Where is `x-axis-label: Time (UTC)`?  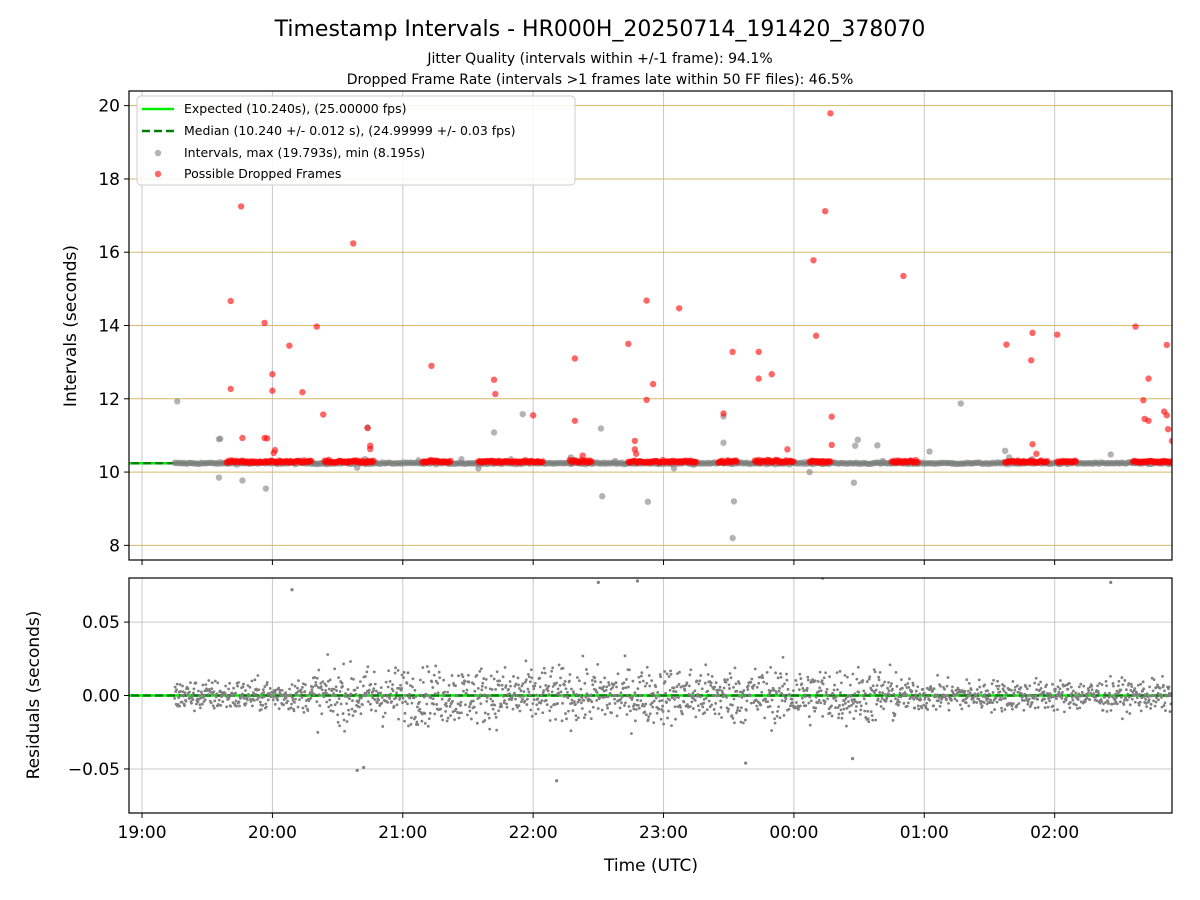
x-axis-label: Time (UTC) is located at coordinates (650, 866).